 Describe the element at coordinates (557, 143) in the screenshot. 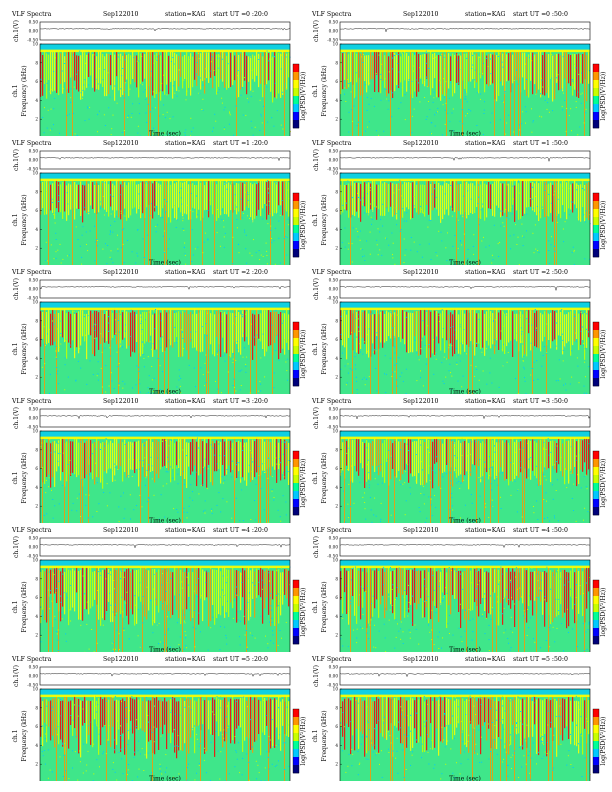

I see `panel-start-ut: 1 :50:0` at that location.